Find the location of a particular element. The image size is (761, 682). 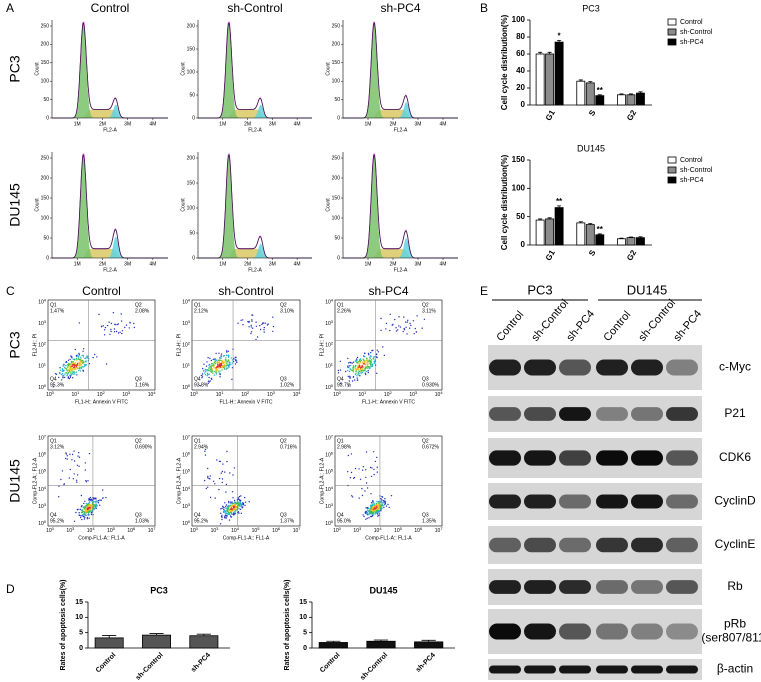

y-axis-label: Comp-FL2-A:: FL2-A is located at coordinates (322, 480).